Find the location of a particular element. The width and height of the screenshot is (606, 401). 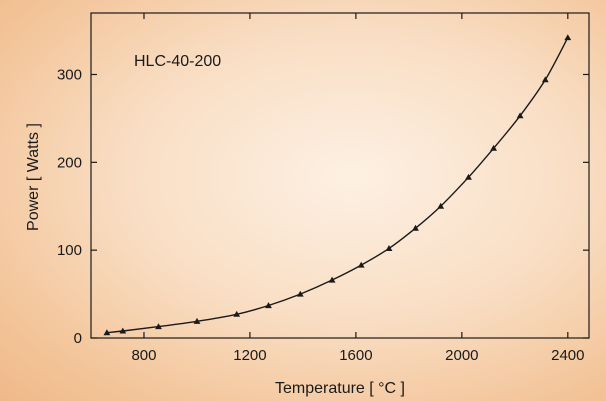

x-tick-label: 800 is located at coordinates (143, 355).